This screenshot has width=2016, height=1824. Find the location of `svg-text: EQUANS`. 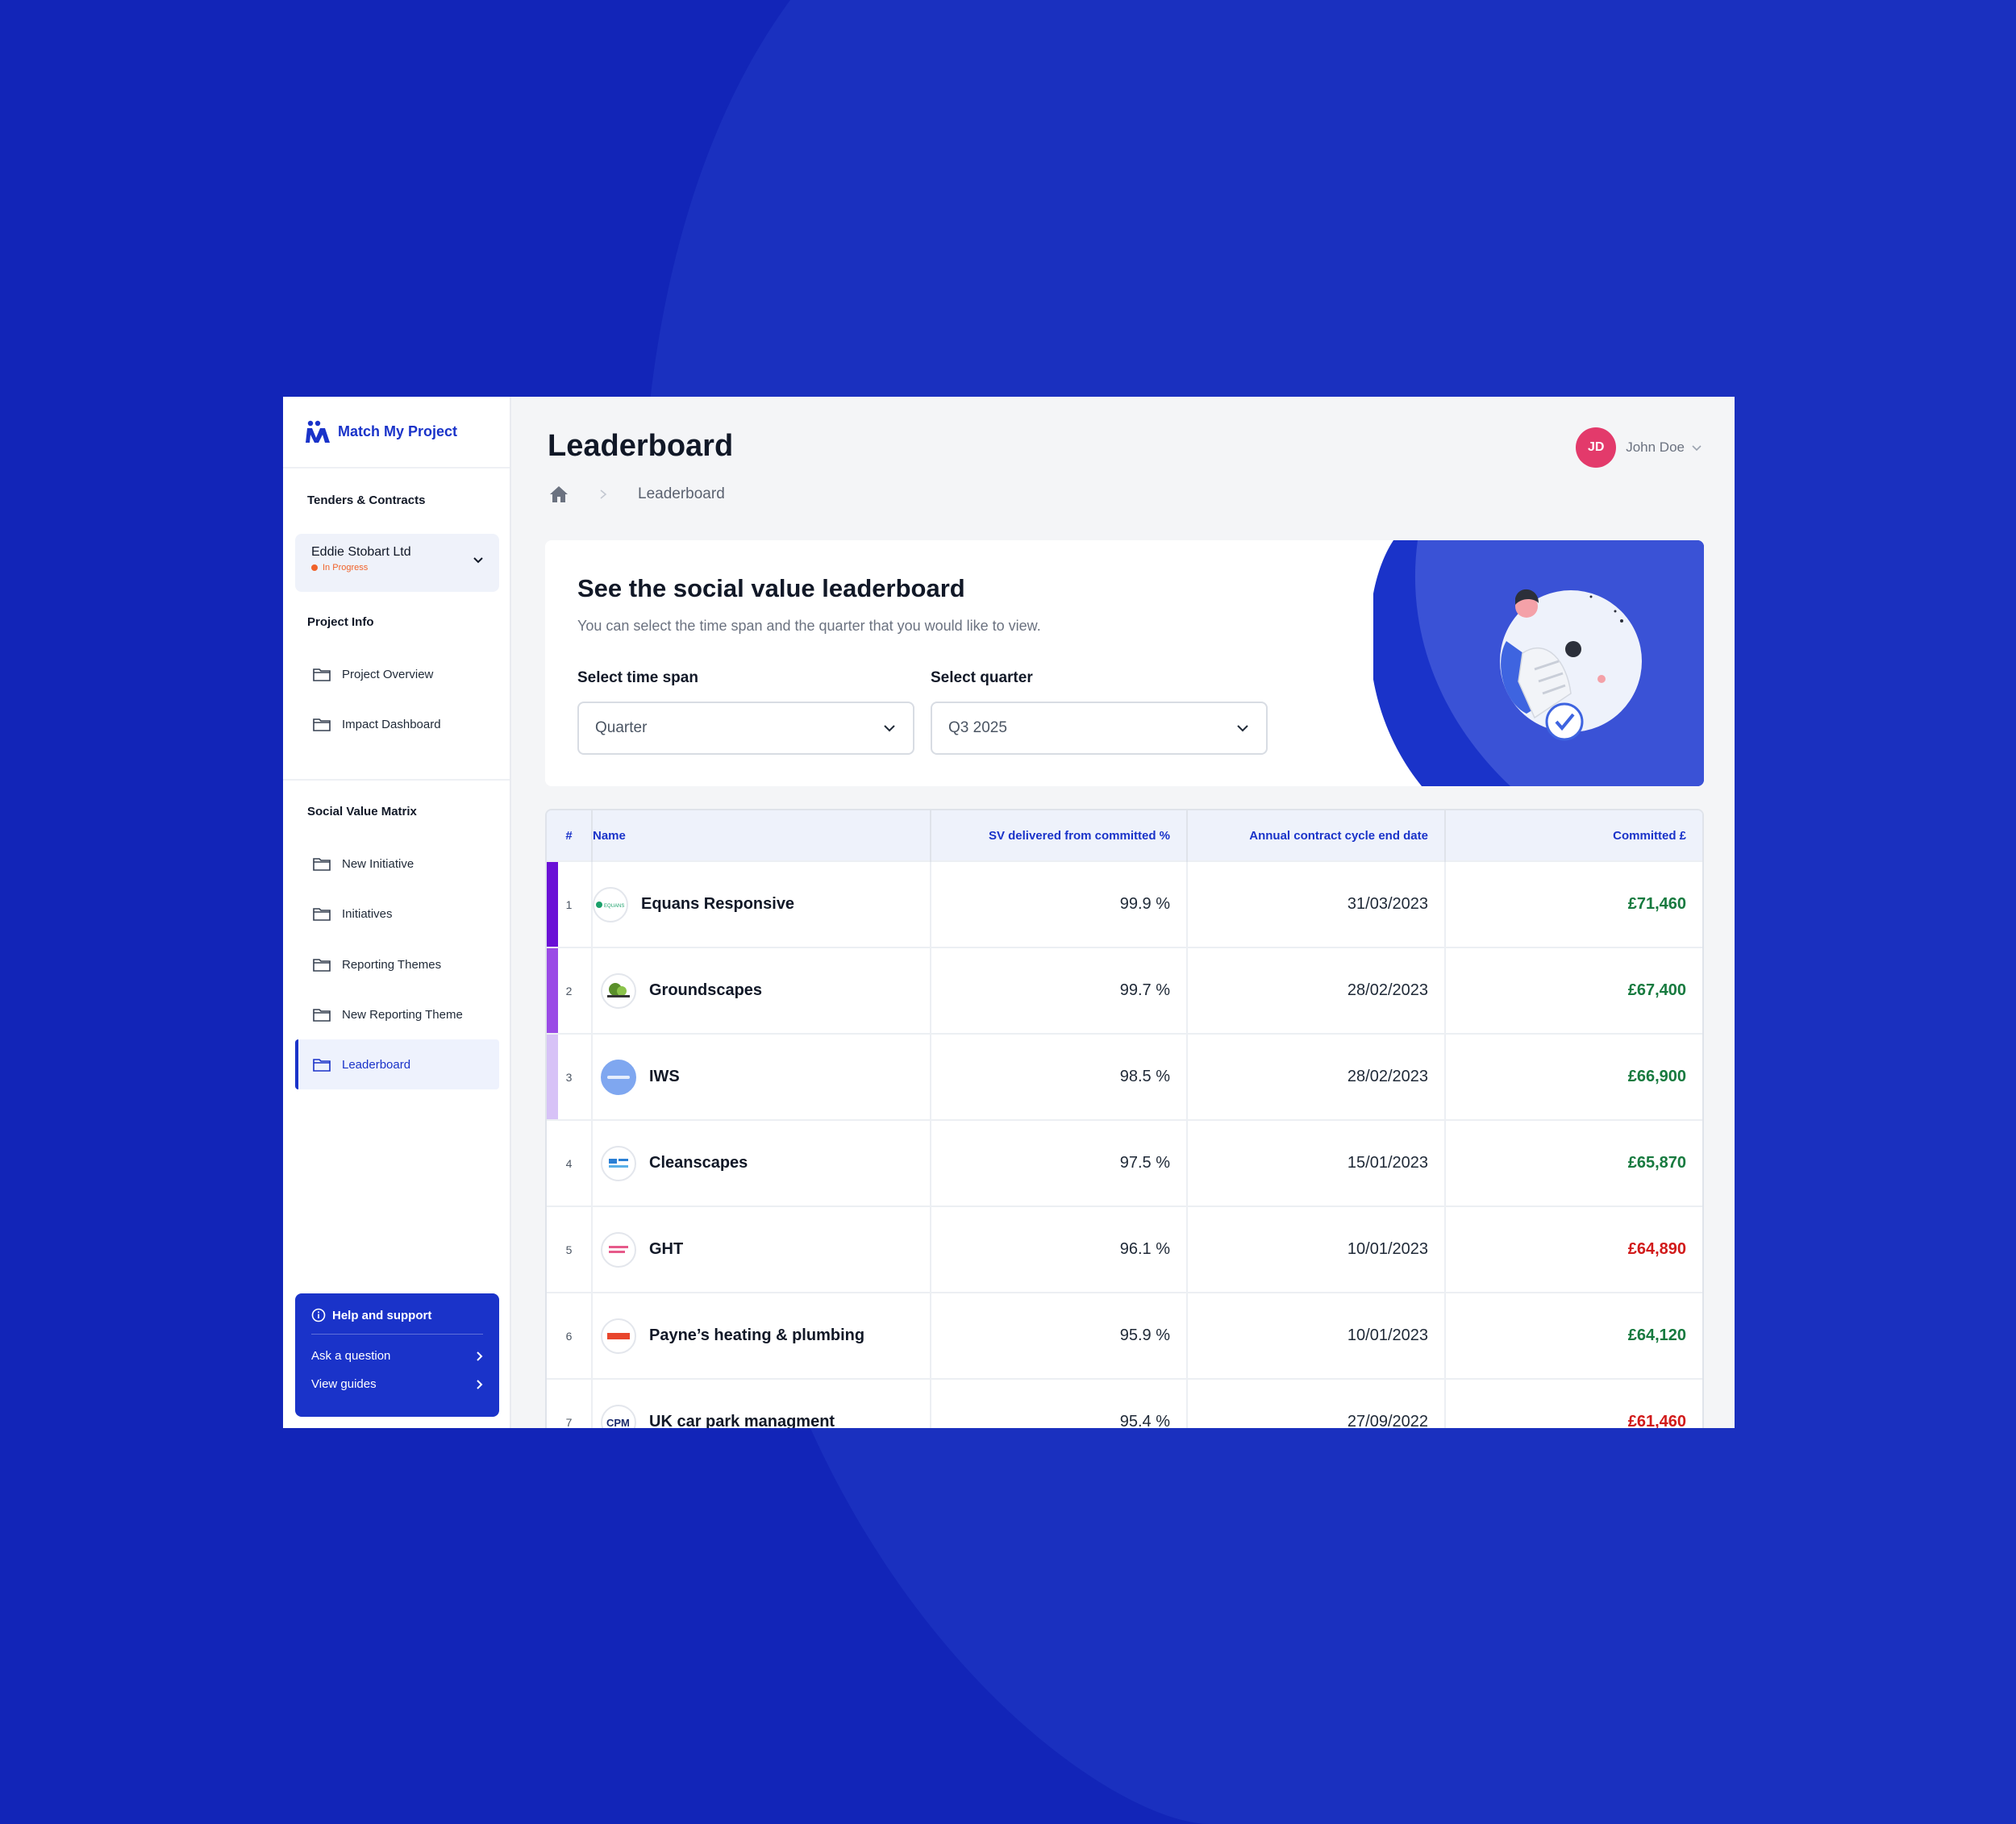

svg-text: EQUANS is located at coordinates (614, 906).